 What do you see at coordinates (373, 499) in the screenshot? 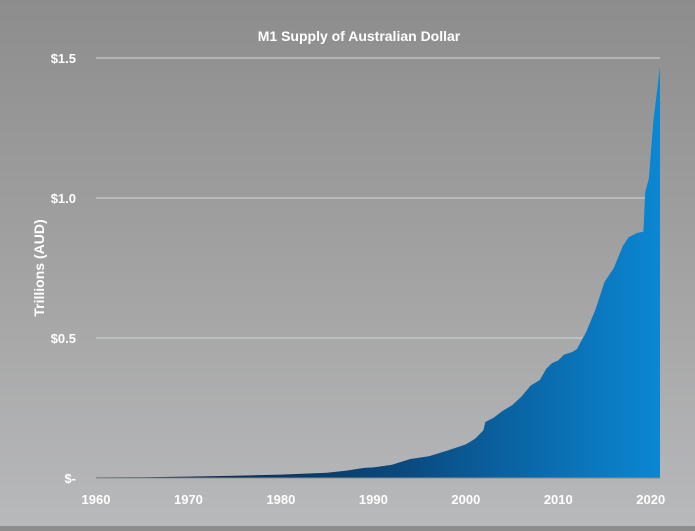
I see `x-tick-label-3: 1990` at bounding box center [373, 499].